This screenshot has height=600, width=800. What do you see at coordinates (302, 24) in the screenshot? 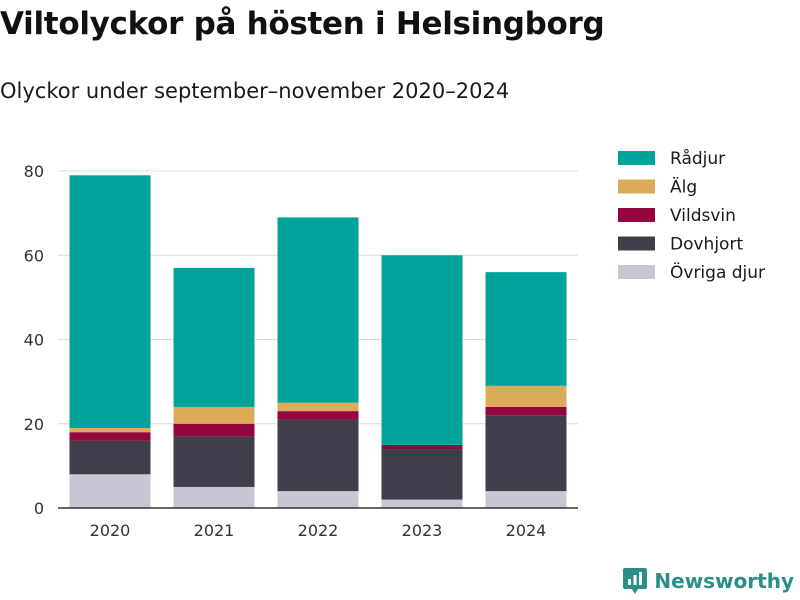
I see `chart-title: Viltolyckor på hösten i Helsingborg` at bounding box center [302, 24].